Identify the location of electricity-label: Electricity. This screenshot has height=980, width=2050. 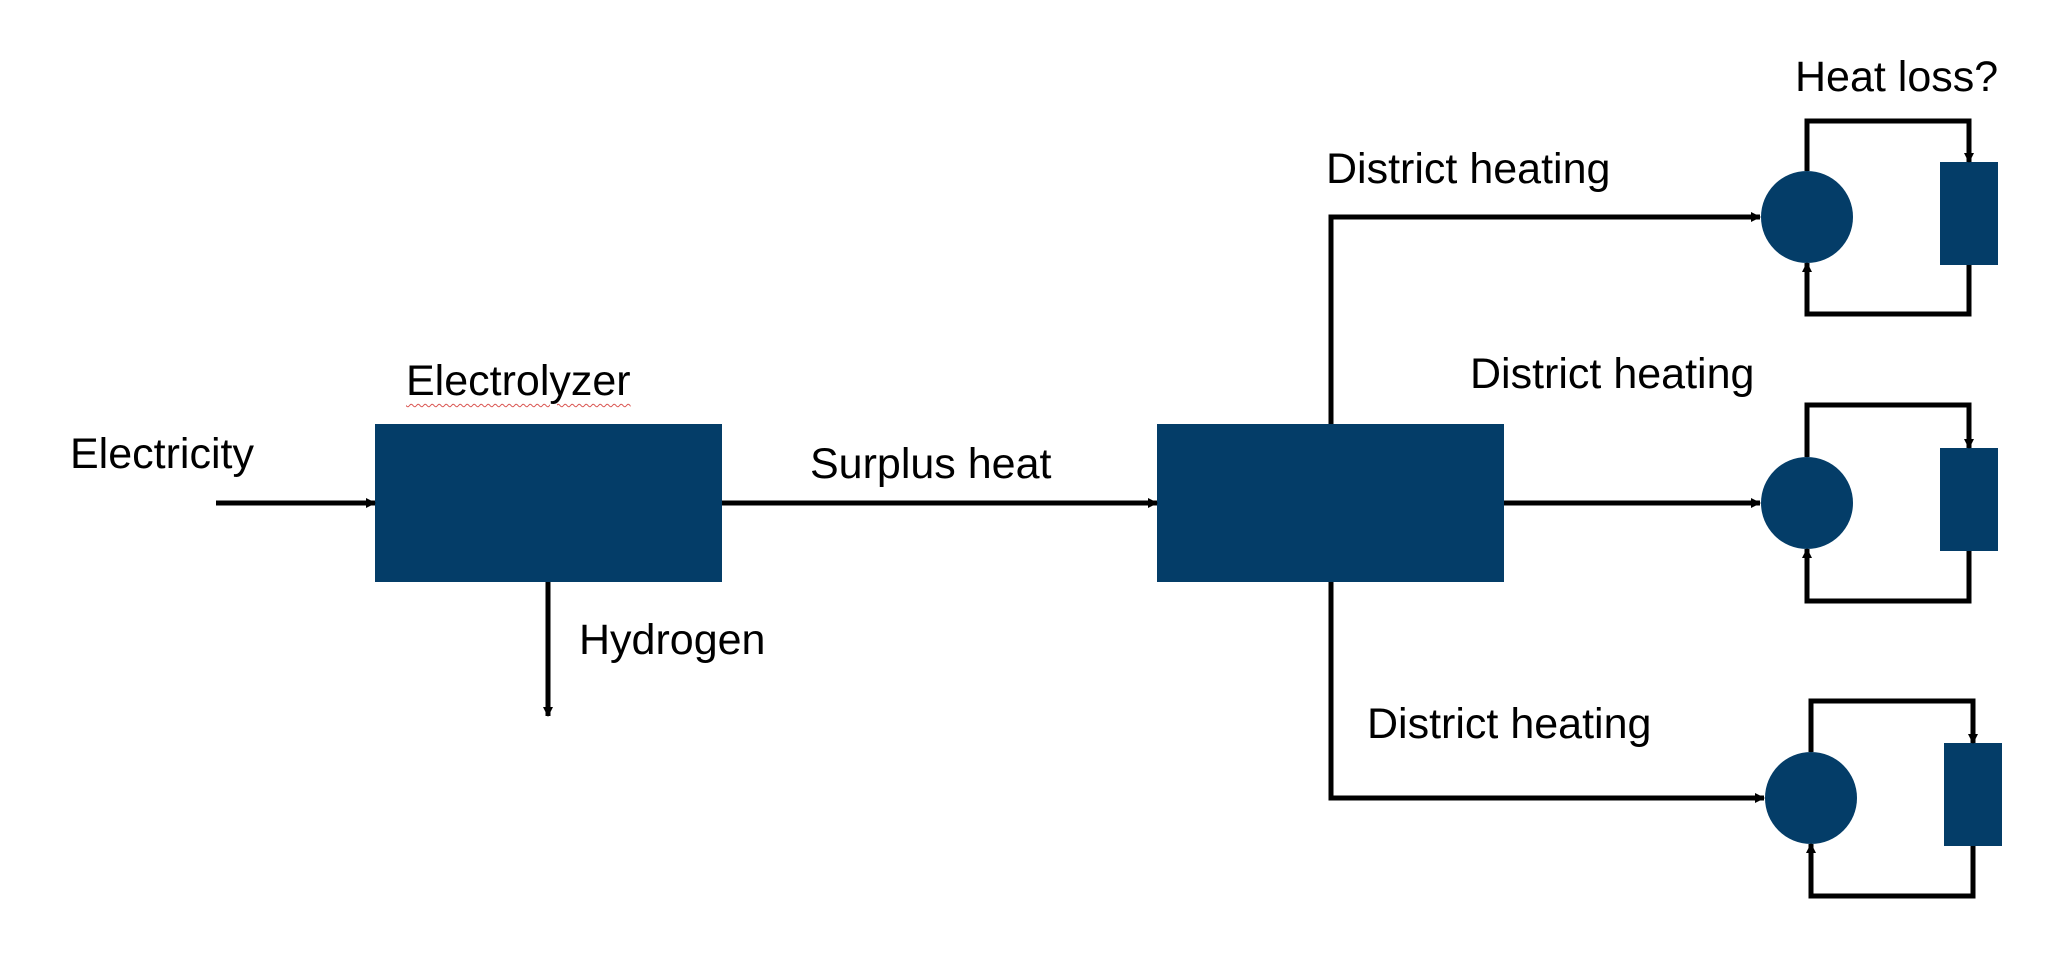
(162, 454).